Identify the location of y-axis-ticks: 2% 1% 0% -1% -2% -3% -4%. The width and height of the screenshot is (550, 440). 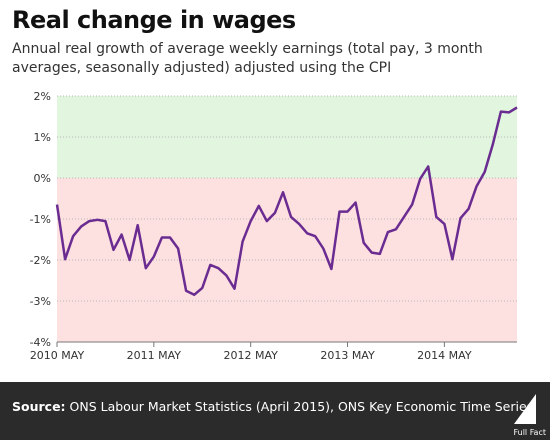
(40, 219).